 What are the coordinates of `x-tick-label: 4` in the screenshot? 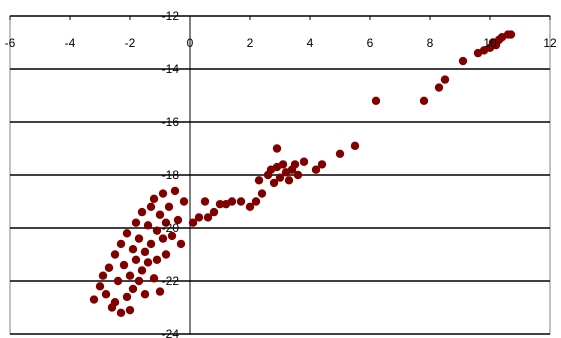 It's located at (310, 43).